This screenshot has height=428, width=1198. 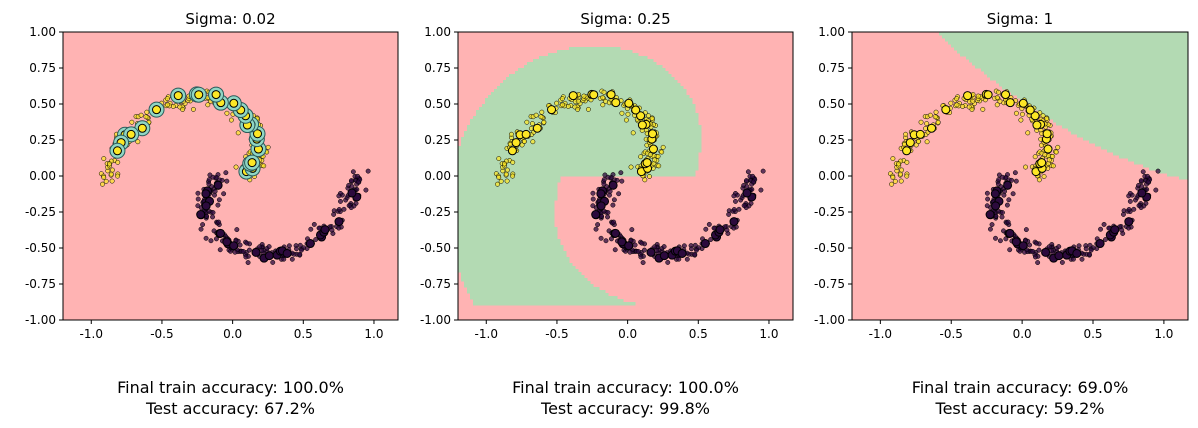 I want to click on y-tick-label: -0.25, so click(x=435, y=212).